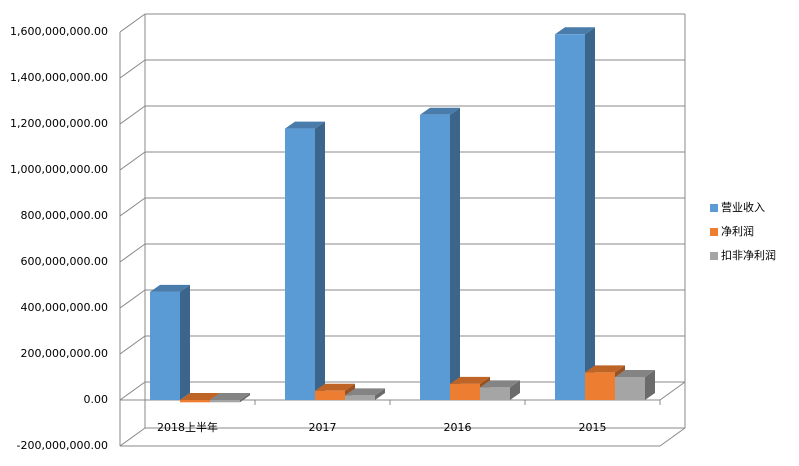 The width and height of the screenshot is (799, 466). What do you see at coordinates (458, 427) in the screenshot?
I see `x-tick-label: 2016` at bounding box center [458, 427].